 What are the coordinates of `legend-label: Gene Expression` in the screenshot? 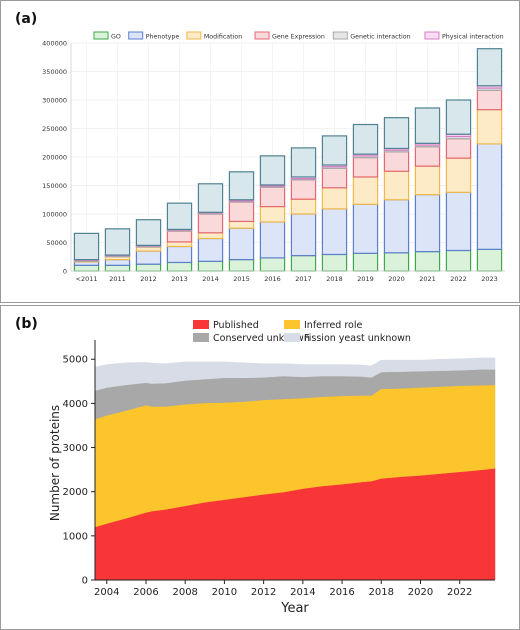 It's located at (298, 37).